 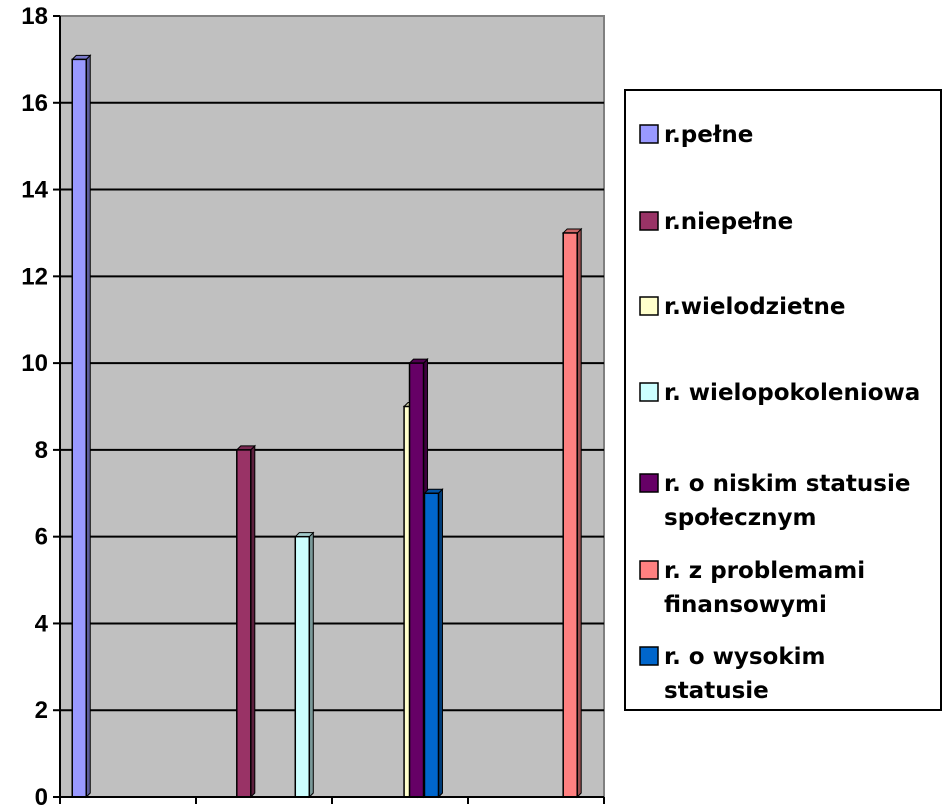 What do you see at coordinates (41, 450) in the screenshot?
I see `y-tick-label: 8` at bounding box center [41, 450].